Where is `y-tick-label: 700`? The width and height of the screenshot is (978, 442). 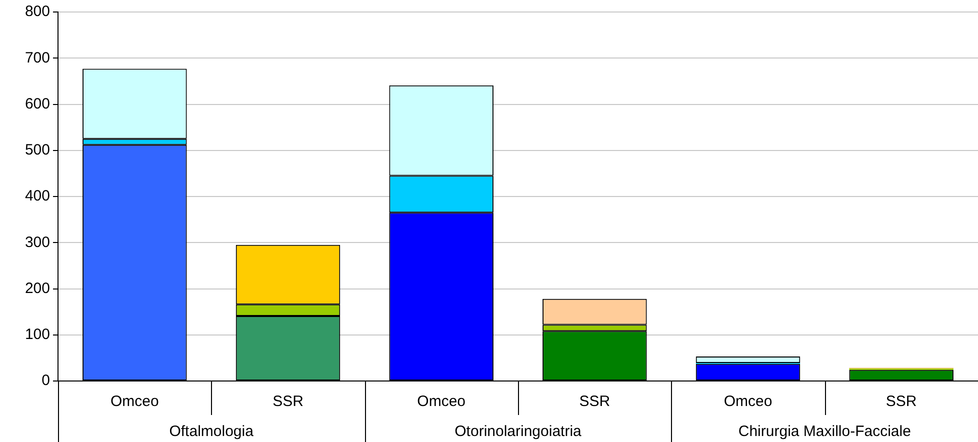
y-tick-label: 700 is located at coordinates (37, 57).